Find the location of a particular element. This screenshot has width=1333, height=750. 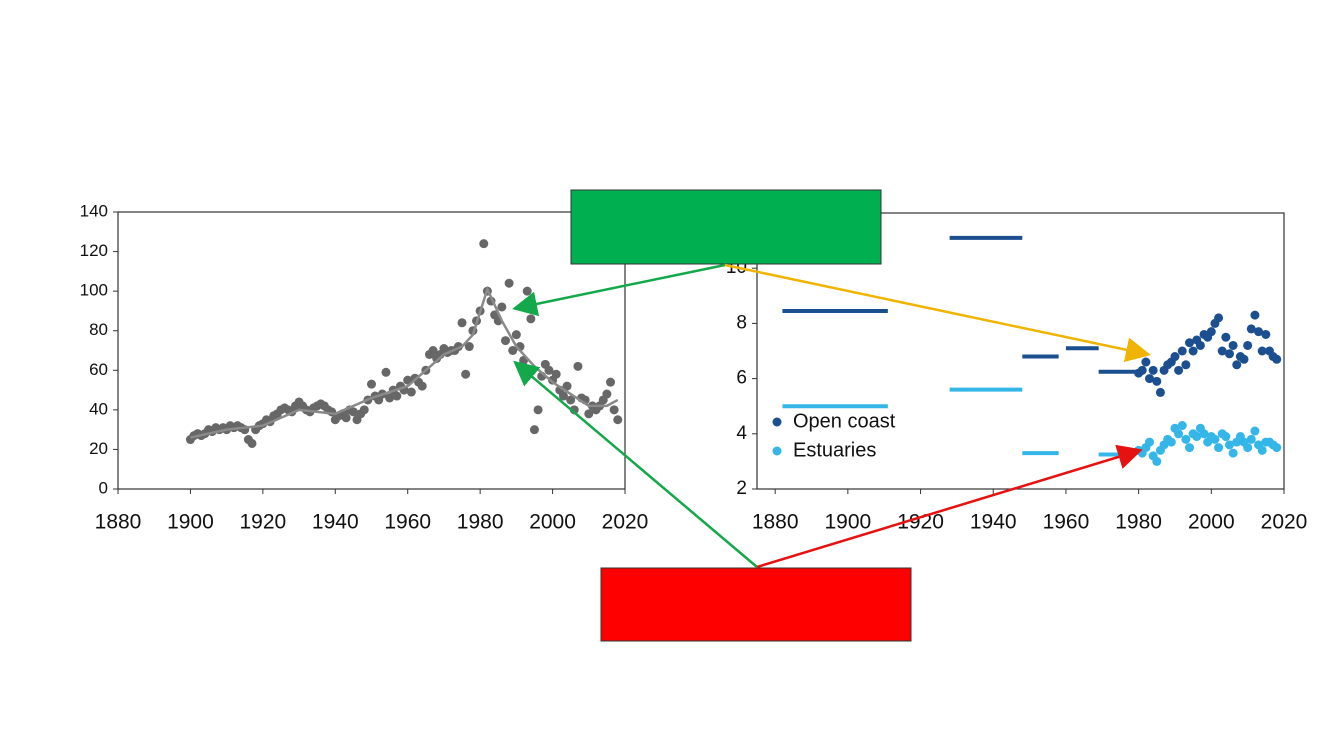

legend-label: Estuaries is located at coordinates (834, 450).